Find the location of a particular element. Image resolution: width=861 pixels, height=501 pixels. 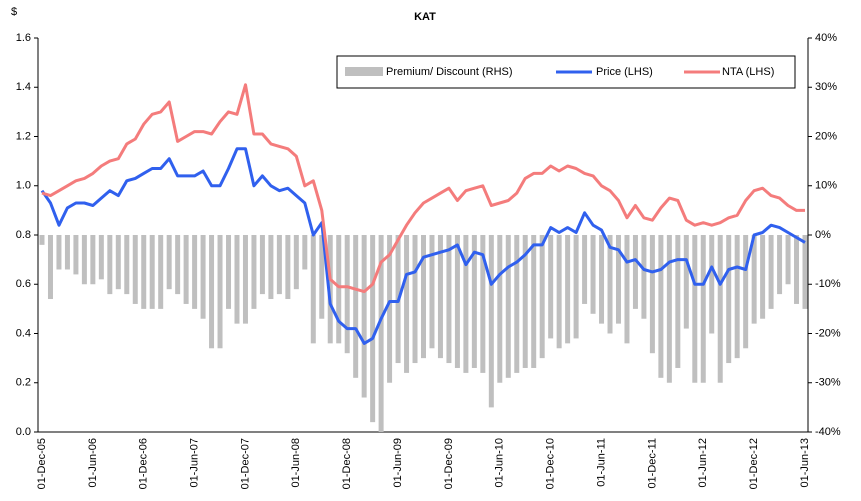

y2-tick-label: 20% is located at coordinates (826, 136).